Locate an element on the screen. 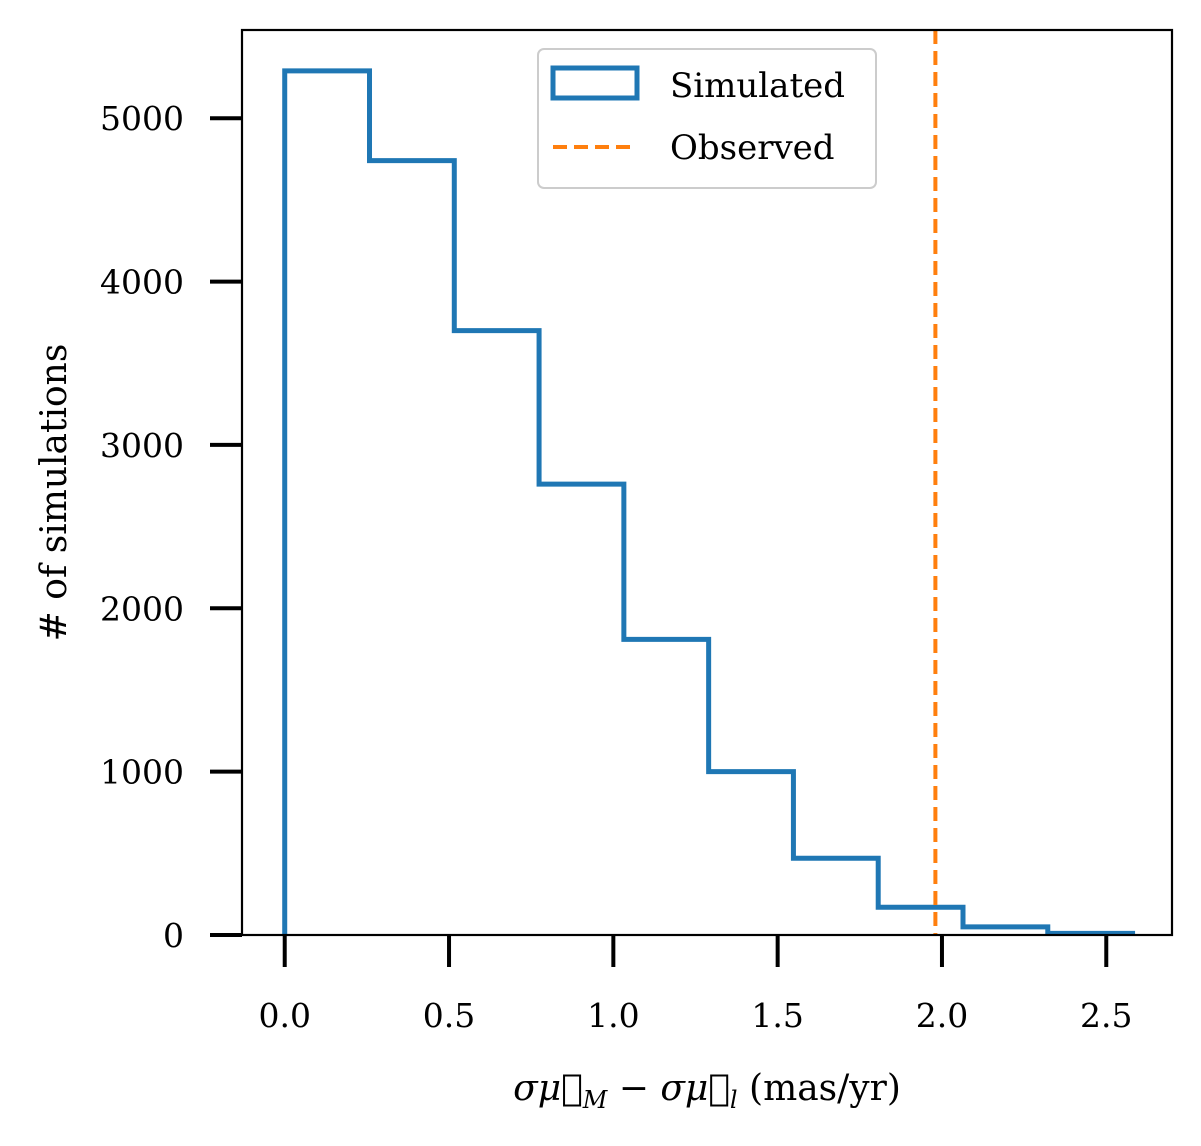  x-tick-label: 2.0 is located at coordinates (942, 1015).